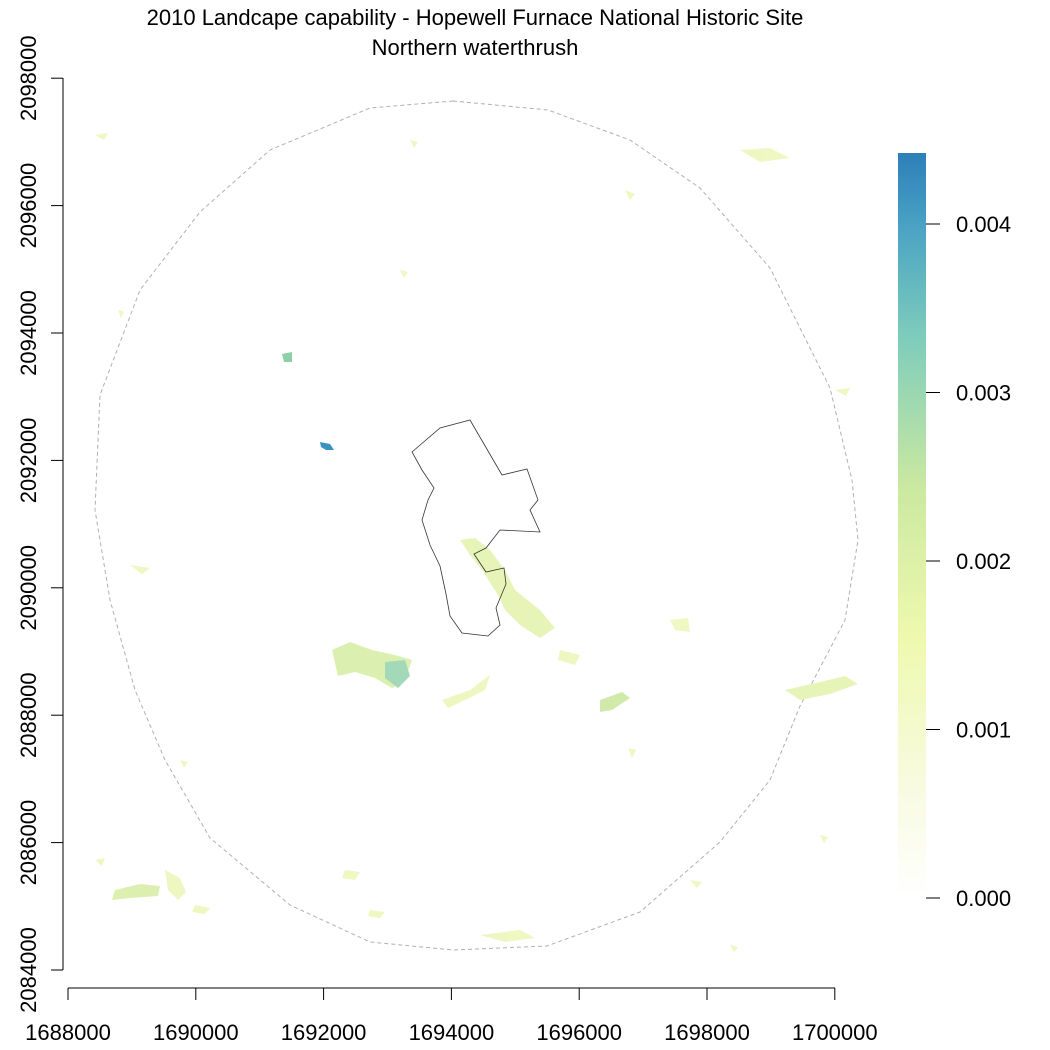 The width and height of the screenshot is (1050, 1050). I want to click on y-tick-label: 2088000, so click(28, 715).